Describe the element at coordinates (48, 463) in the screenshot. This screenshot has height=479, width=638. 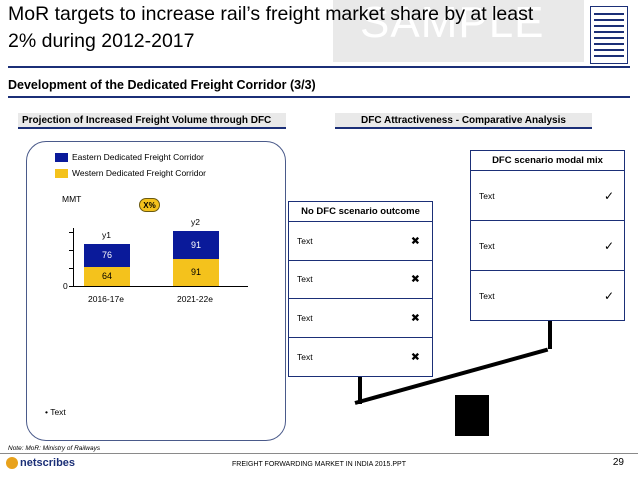
I see `logo-text: netscribes` at that location.